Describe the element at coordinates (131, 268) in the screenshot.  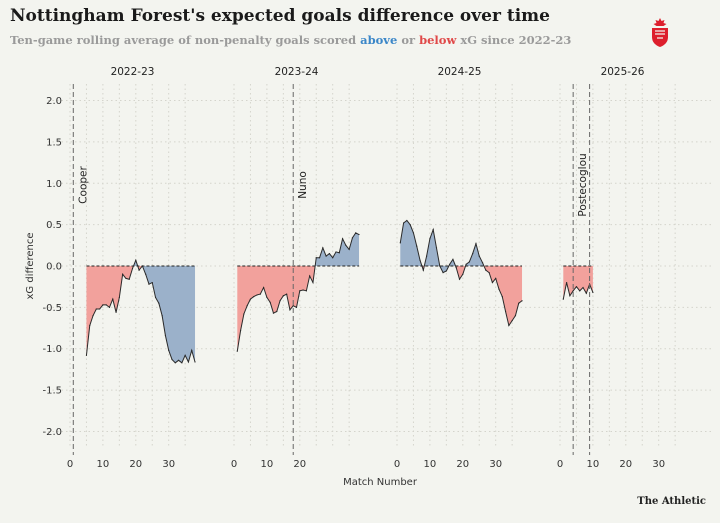
I see `panel-2022-23: 2022-23 0 10 20 30 Cooper` at that location.